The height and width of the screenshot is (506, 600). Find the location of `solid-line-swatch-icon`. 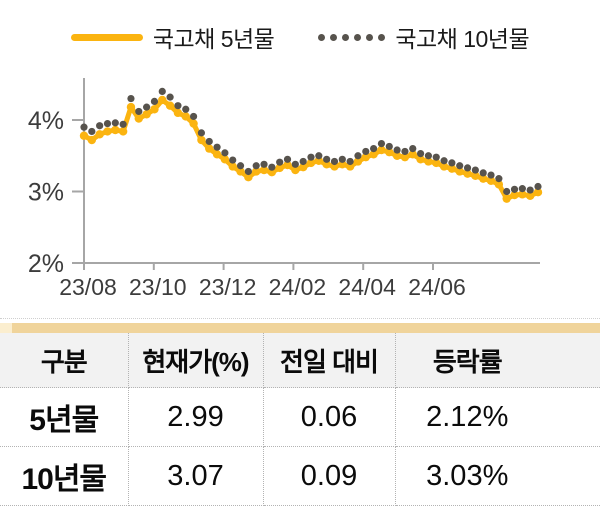

solid-line-swatch-icon is located at coordinates (106, 37).